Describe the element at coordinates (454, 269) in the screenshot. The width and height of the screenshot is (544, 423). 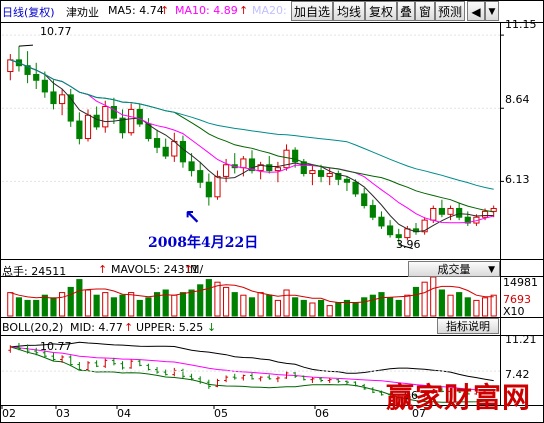
I see `volume-type-select: 成交量 ▼` at that location.